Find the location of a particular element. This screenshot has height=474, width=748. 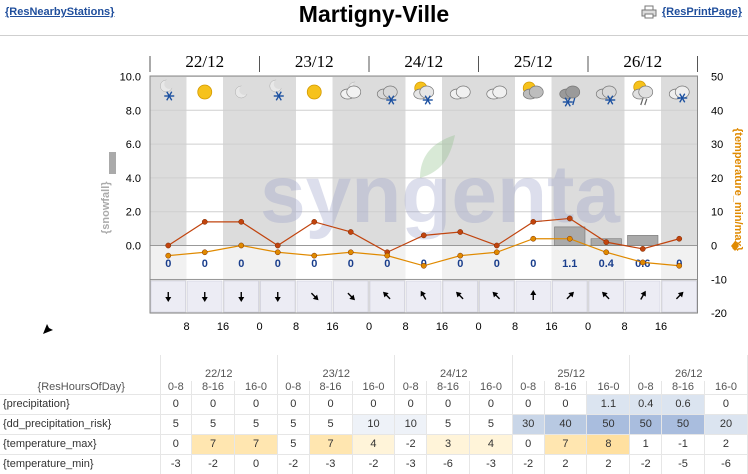

table-cell: -1 is located at coordinates (683, 444).